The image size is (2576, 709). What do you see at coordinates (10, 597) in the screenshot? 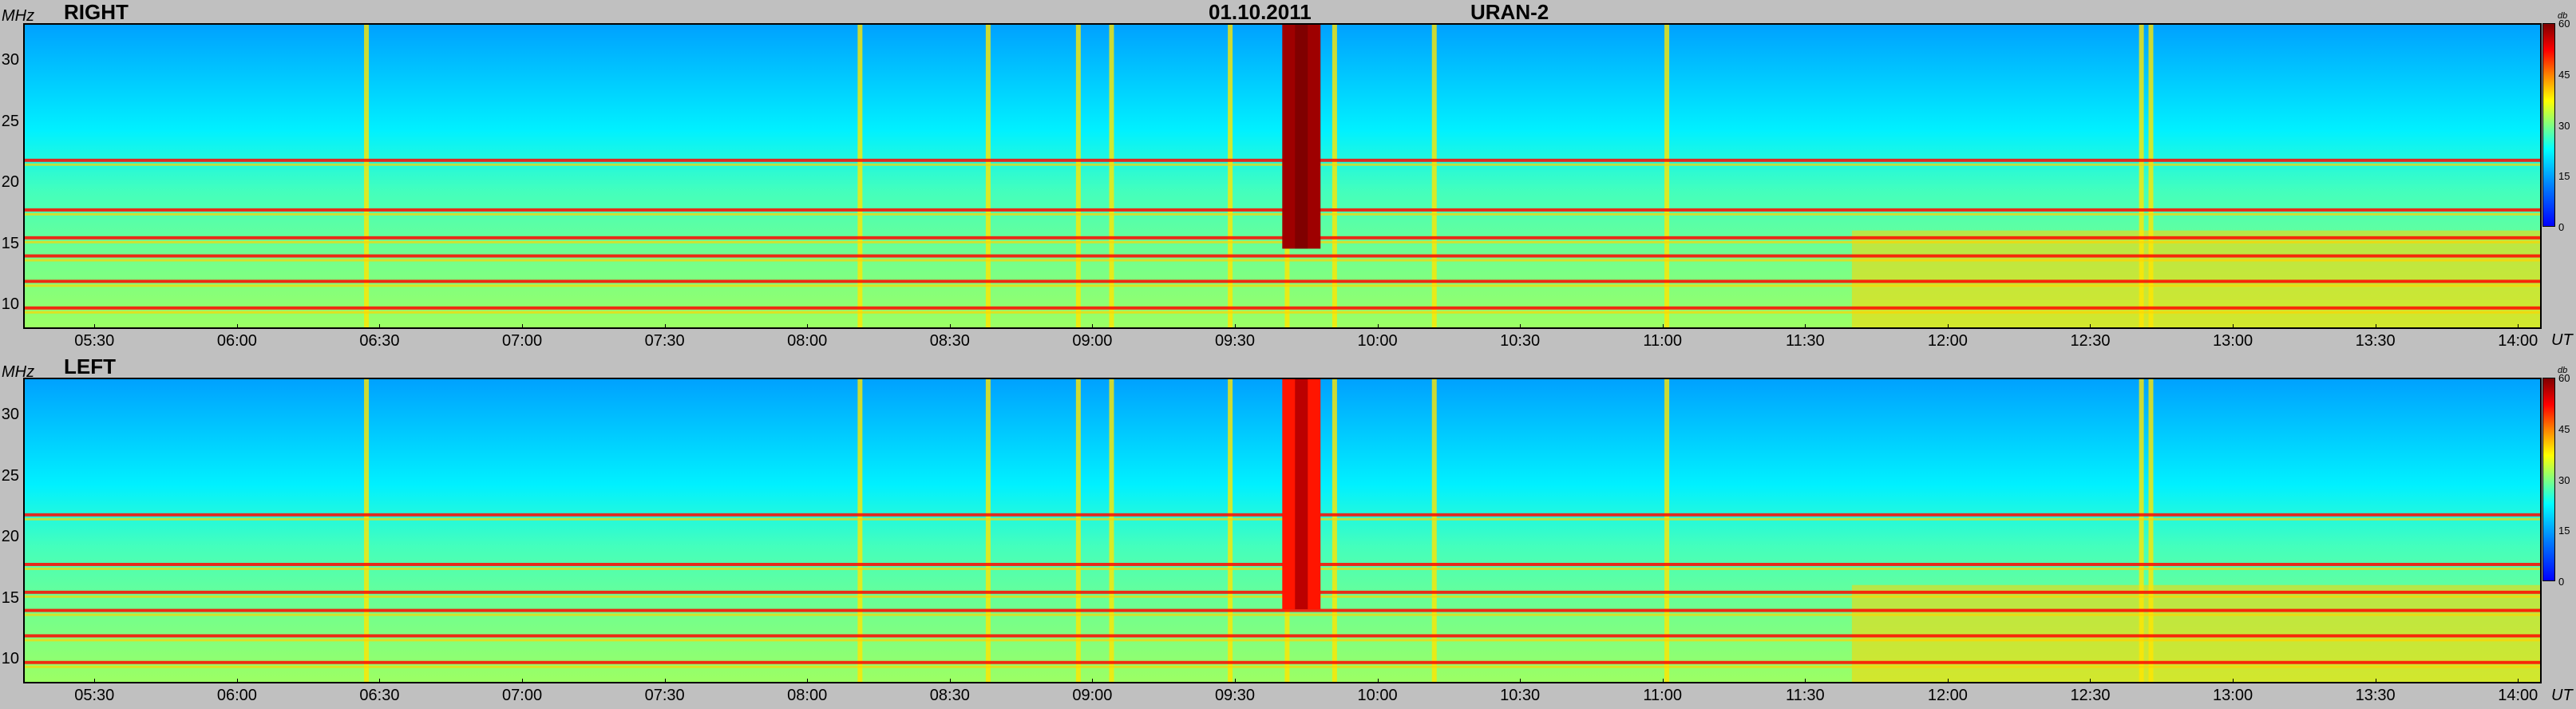
I see `y-tick-label: 15` at bounding box center [10, 597].